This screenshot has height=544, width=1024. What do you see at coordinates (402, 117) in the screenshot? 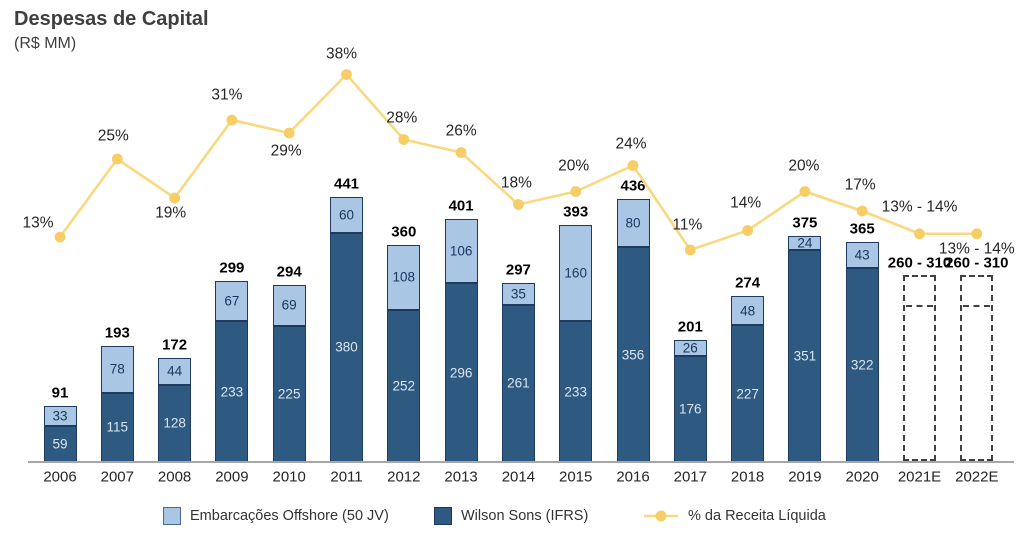
I see `percent-value-label: 28%` at bounding box center [402, 117].